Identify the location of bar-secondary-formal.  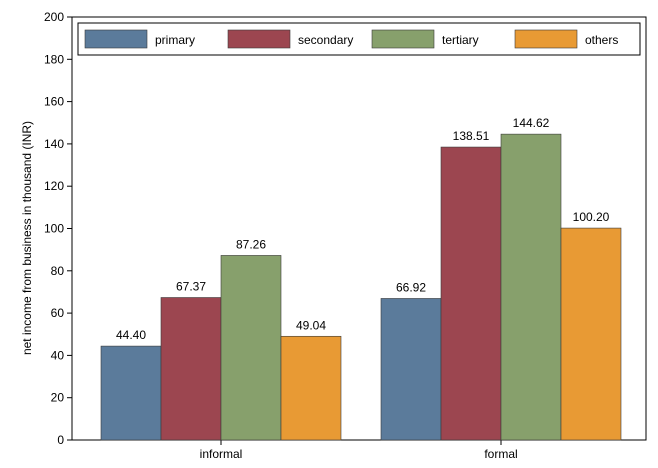
(471, 293).